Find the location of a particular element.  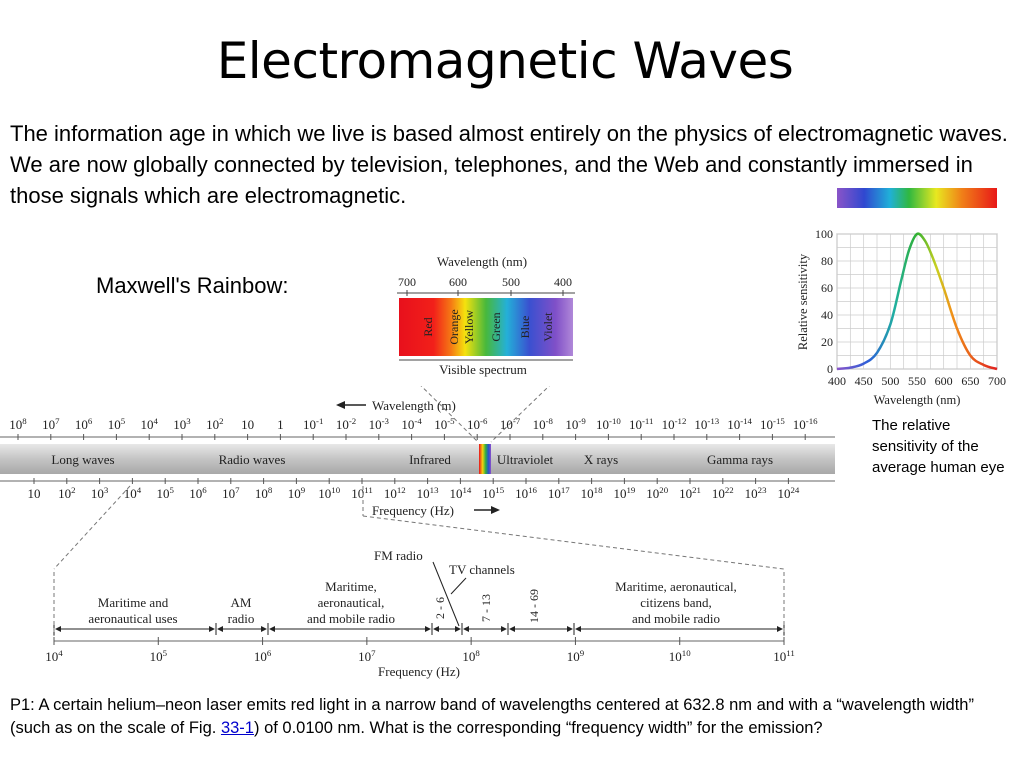

band-label-orange: Orange is located at coordinates (454, 326).